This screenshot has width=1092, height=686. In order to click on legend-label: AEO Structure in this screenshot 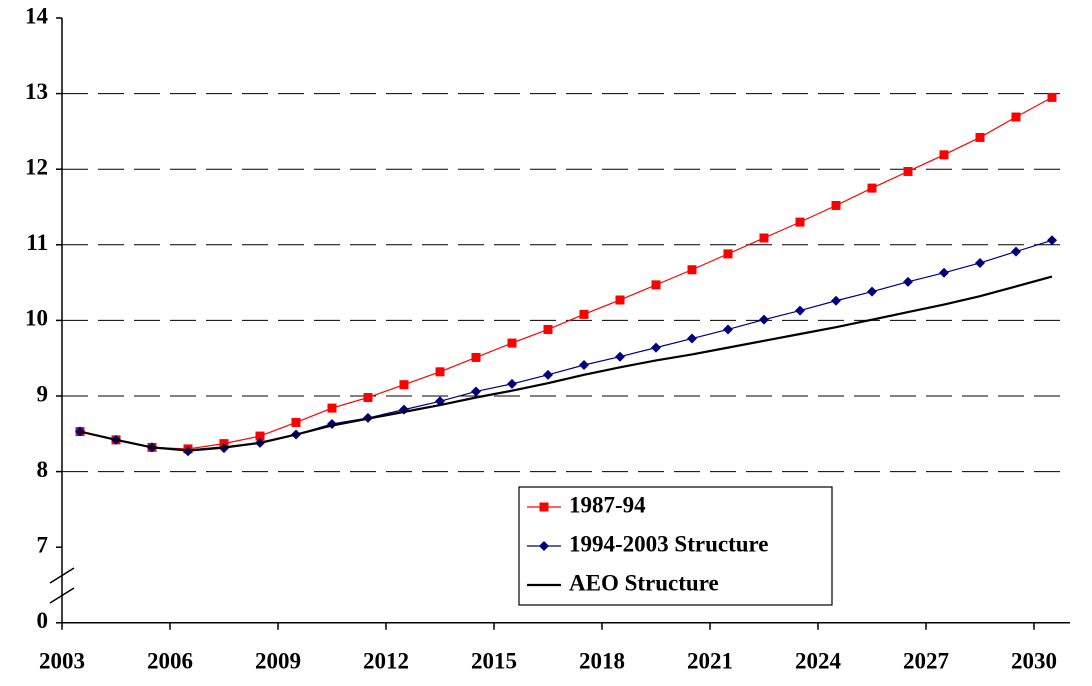, I will do `click(644, 582)`.